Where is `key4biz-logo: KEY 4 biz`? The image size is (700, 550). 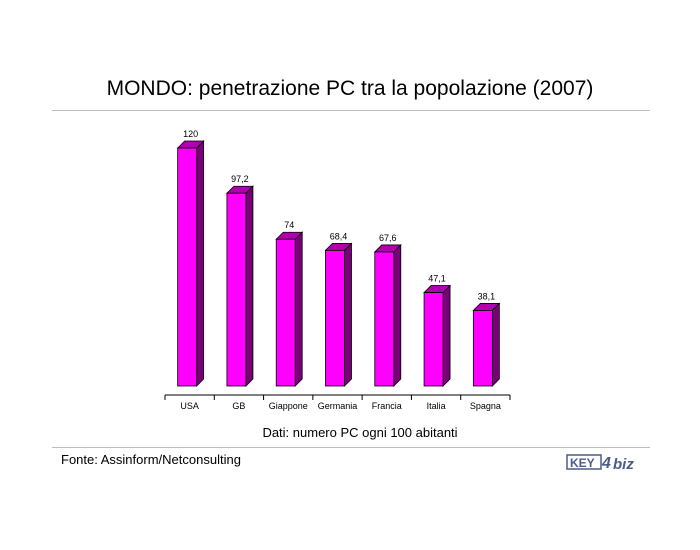 key4biz-logo: KEY 4 biz is located at coordinates (600, 463).